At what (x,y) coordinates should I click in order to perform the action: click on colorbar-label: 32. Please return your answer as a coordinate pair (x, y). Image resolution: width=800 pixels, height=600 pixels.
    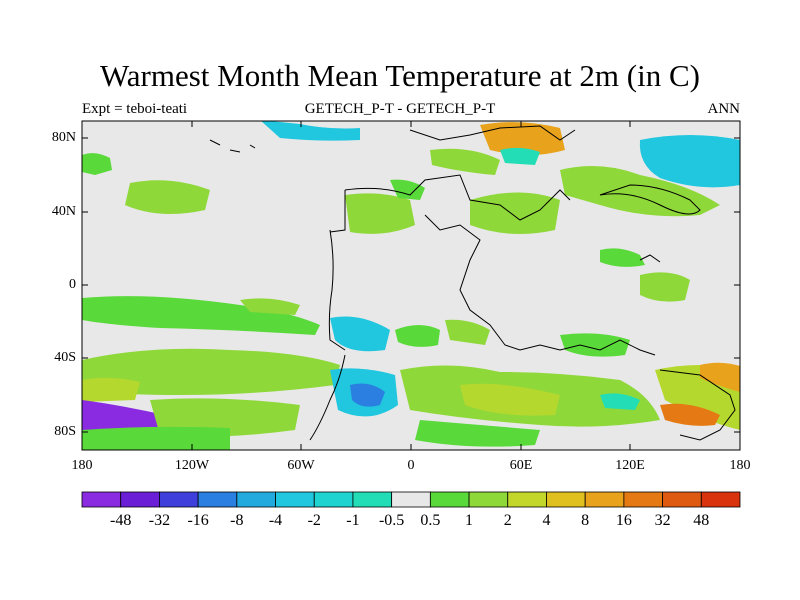
    Looking at the image, I should click on (662, 520).